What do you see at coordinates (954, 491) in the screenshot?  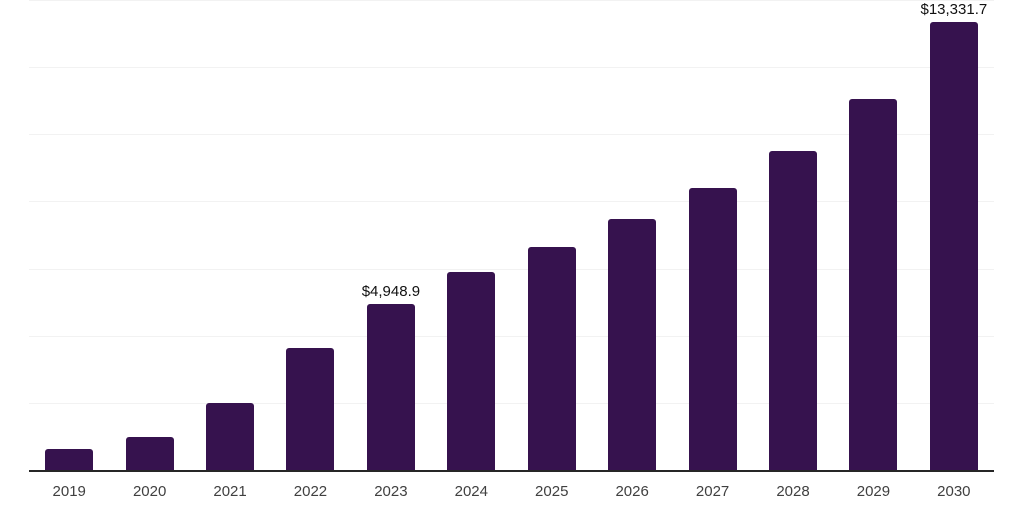 I see `x-tick-label-2030: 2030` at bounding box center [954, 491].